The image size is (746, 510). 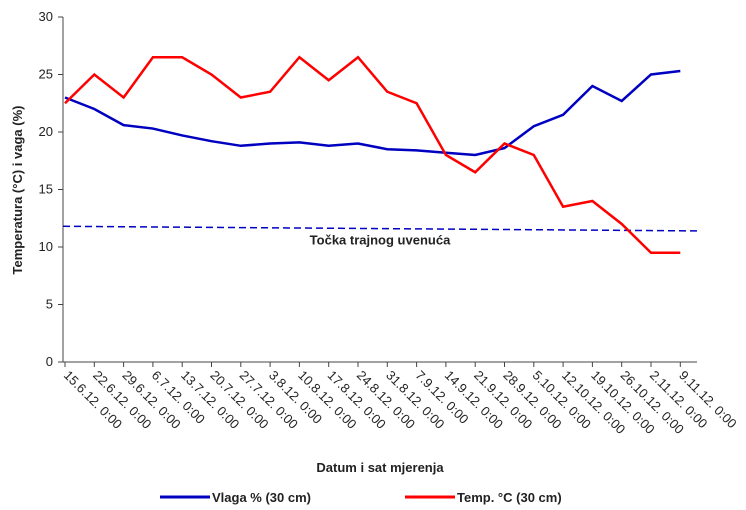 What do you see at coordinates (49, 361) in the screenshot?
I see `y-tick-label: 0` at bounding box center [49, 361].